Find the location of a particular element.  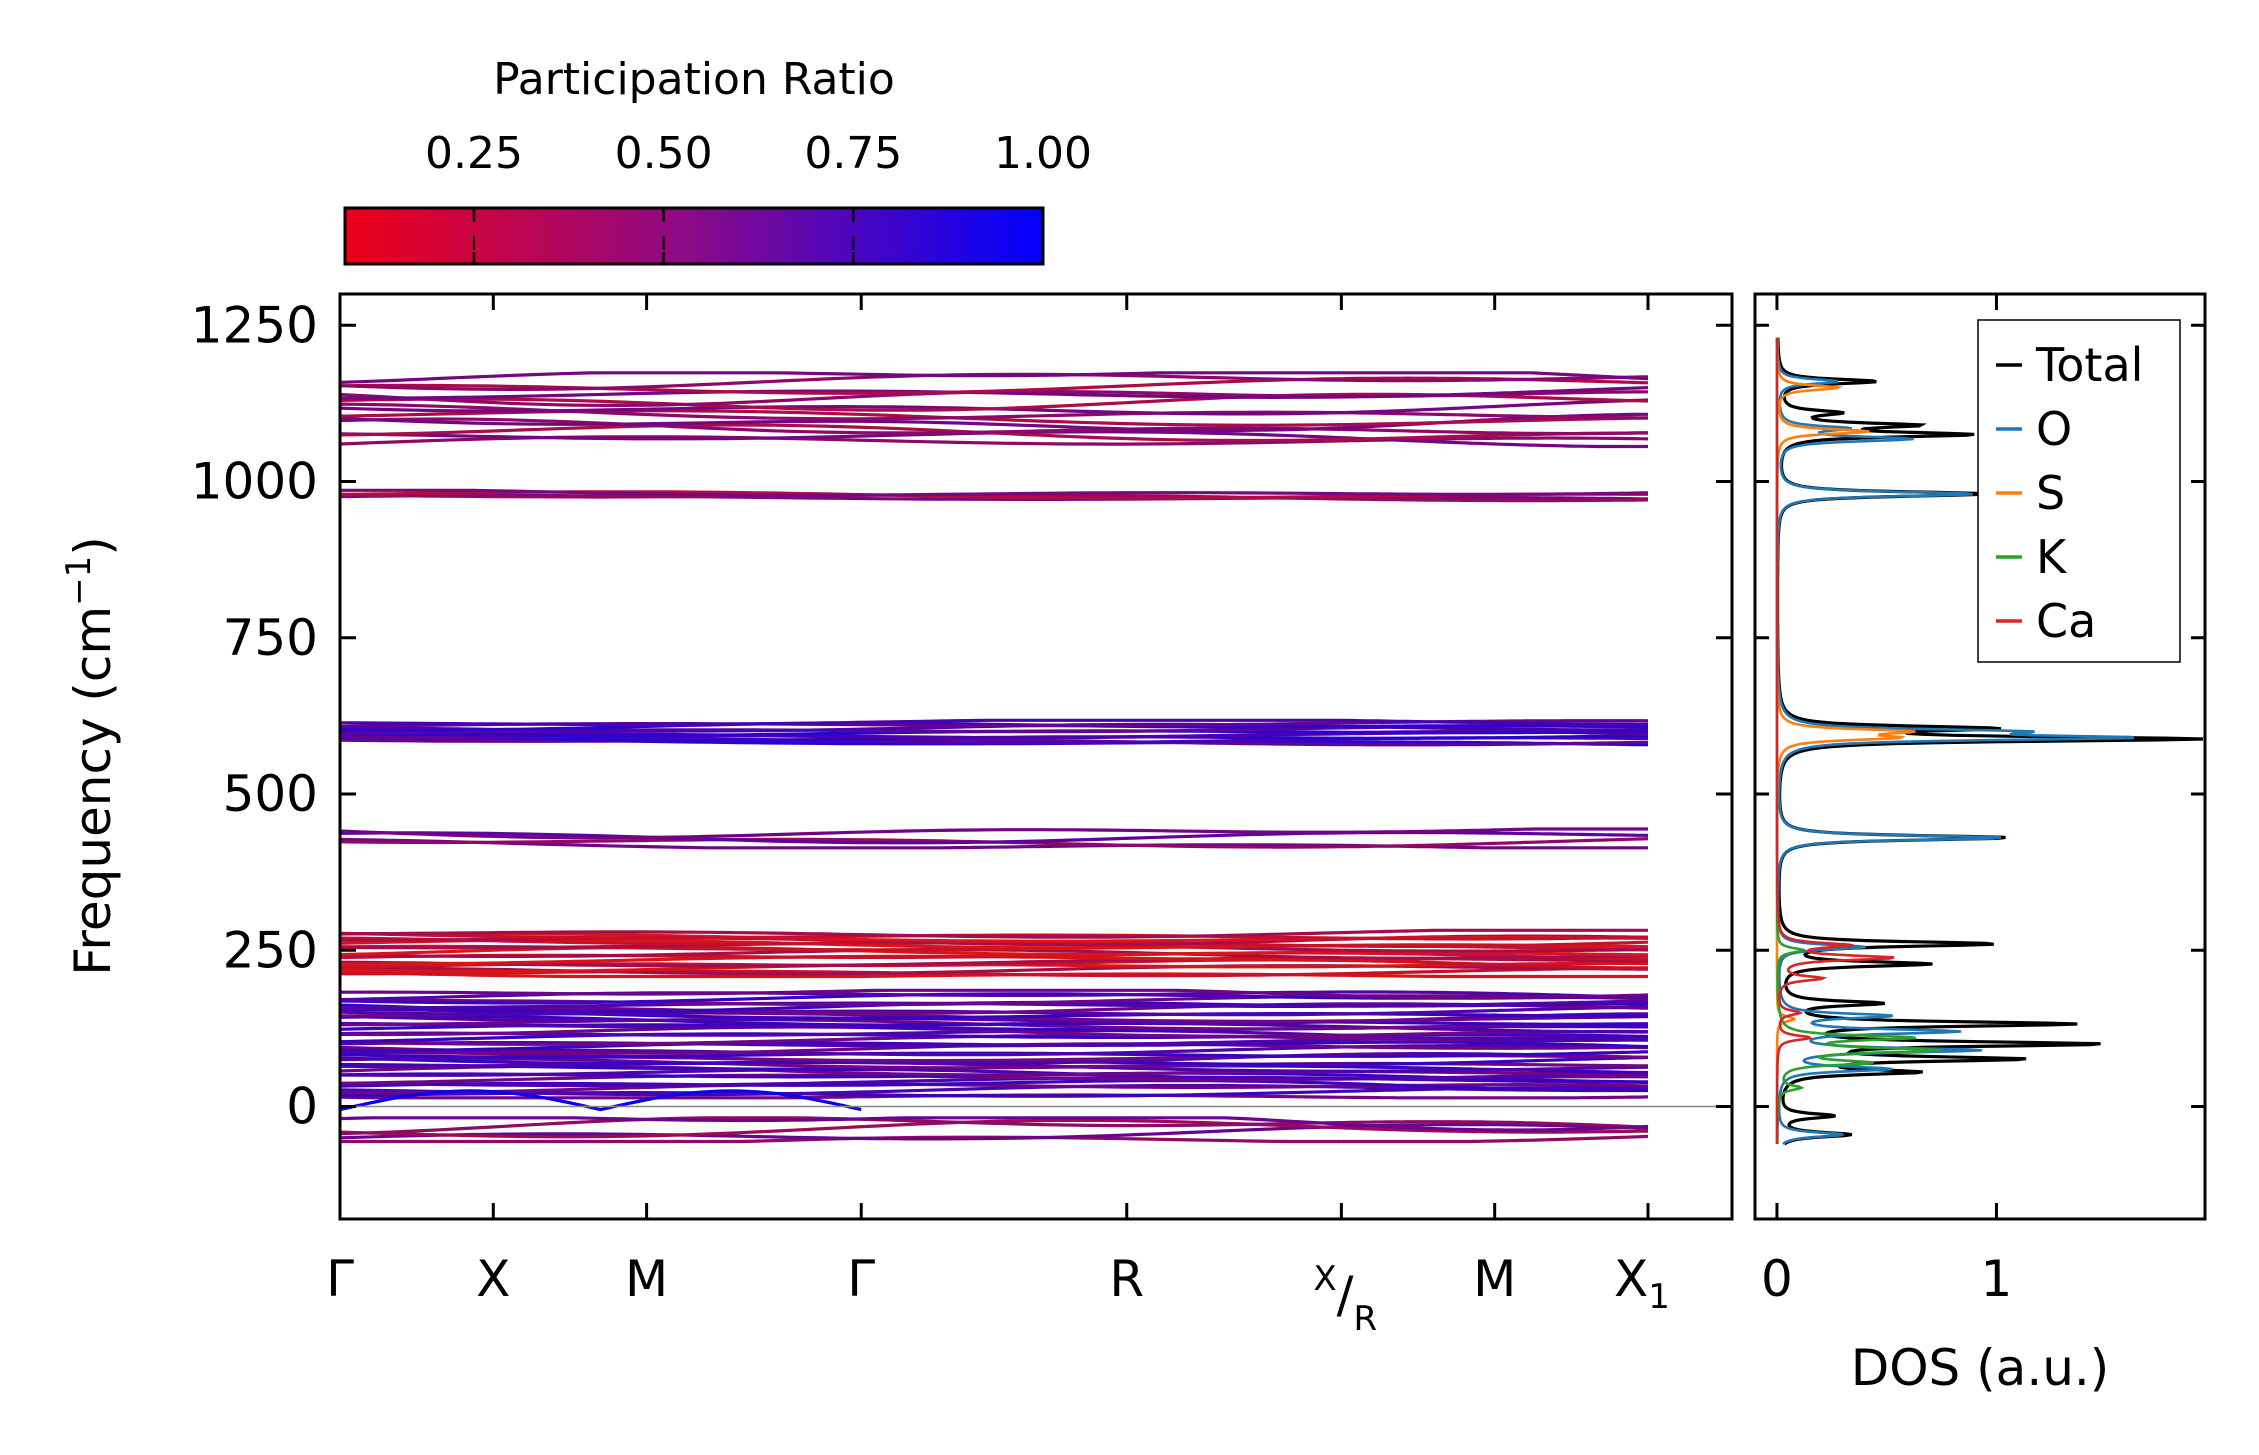

legend-label: S is located at coordinates (2050, 493).